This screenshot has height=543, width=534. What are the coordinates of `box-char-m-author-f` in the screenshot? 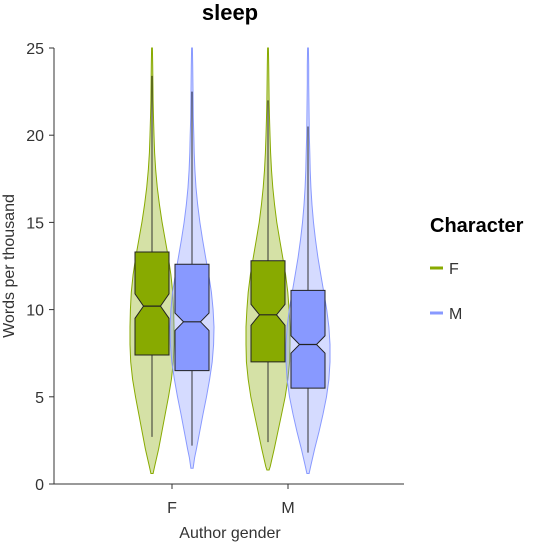 It's located at (192, 317).